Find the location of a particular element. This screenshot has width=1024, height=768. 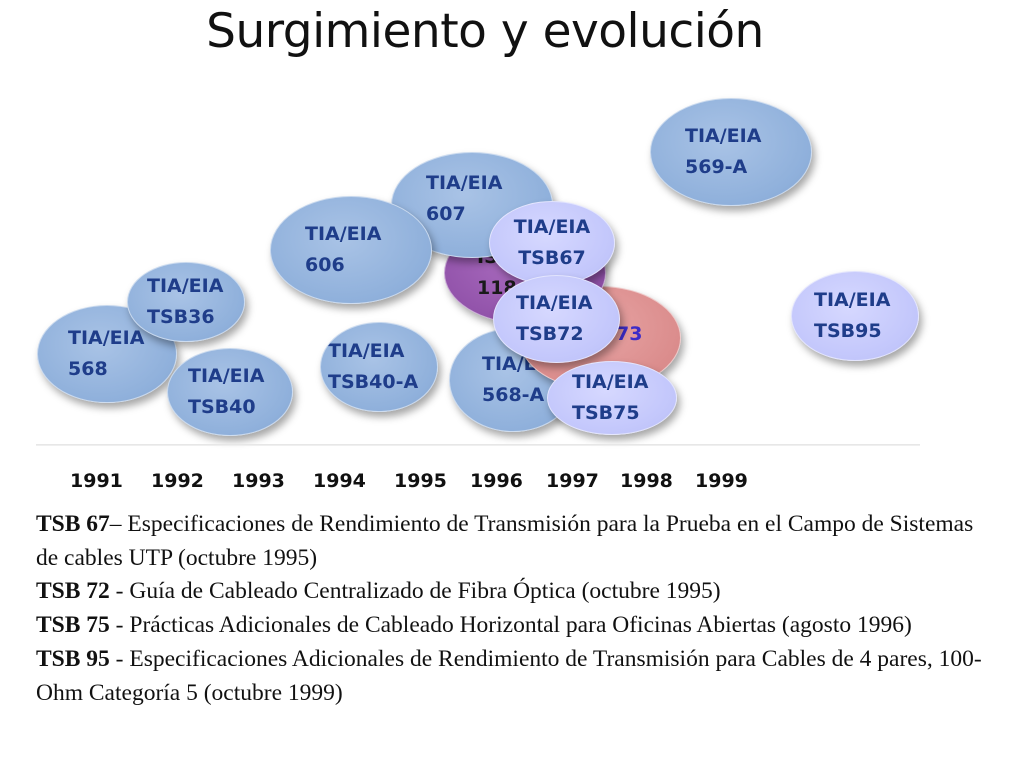

bubble-label-line2: TSB36 is located at coordinates (181, 317).